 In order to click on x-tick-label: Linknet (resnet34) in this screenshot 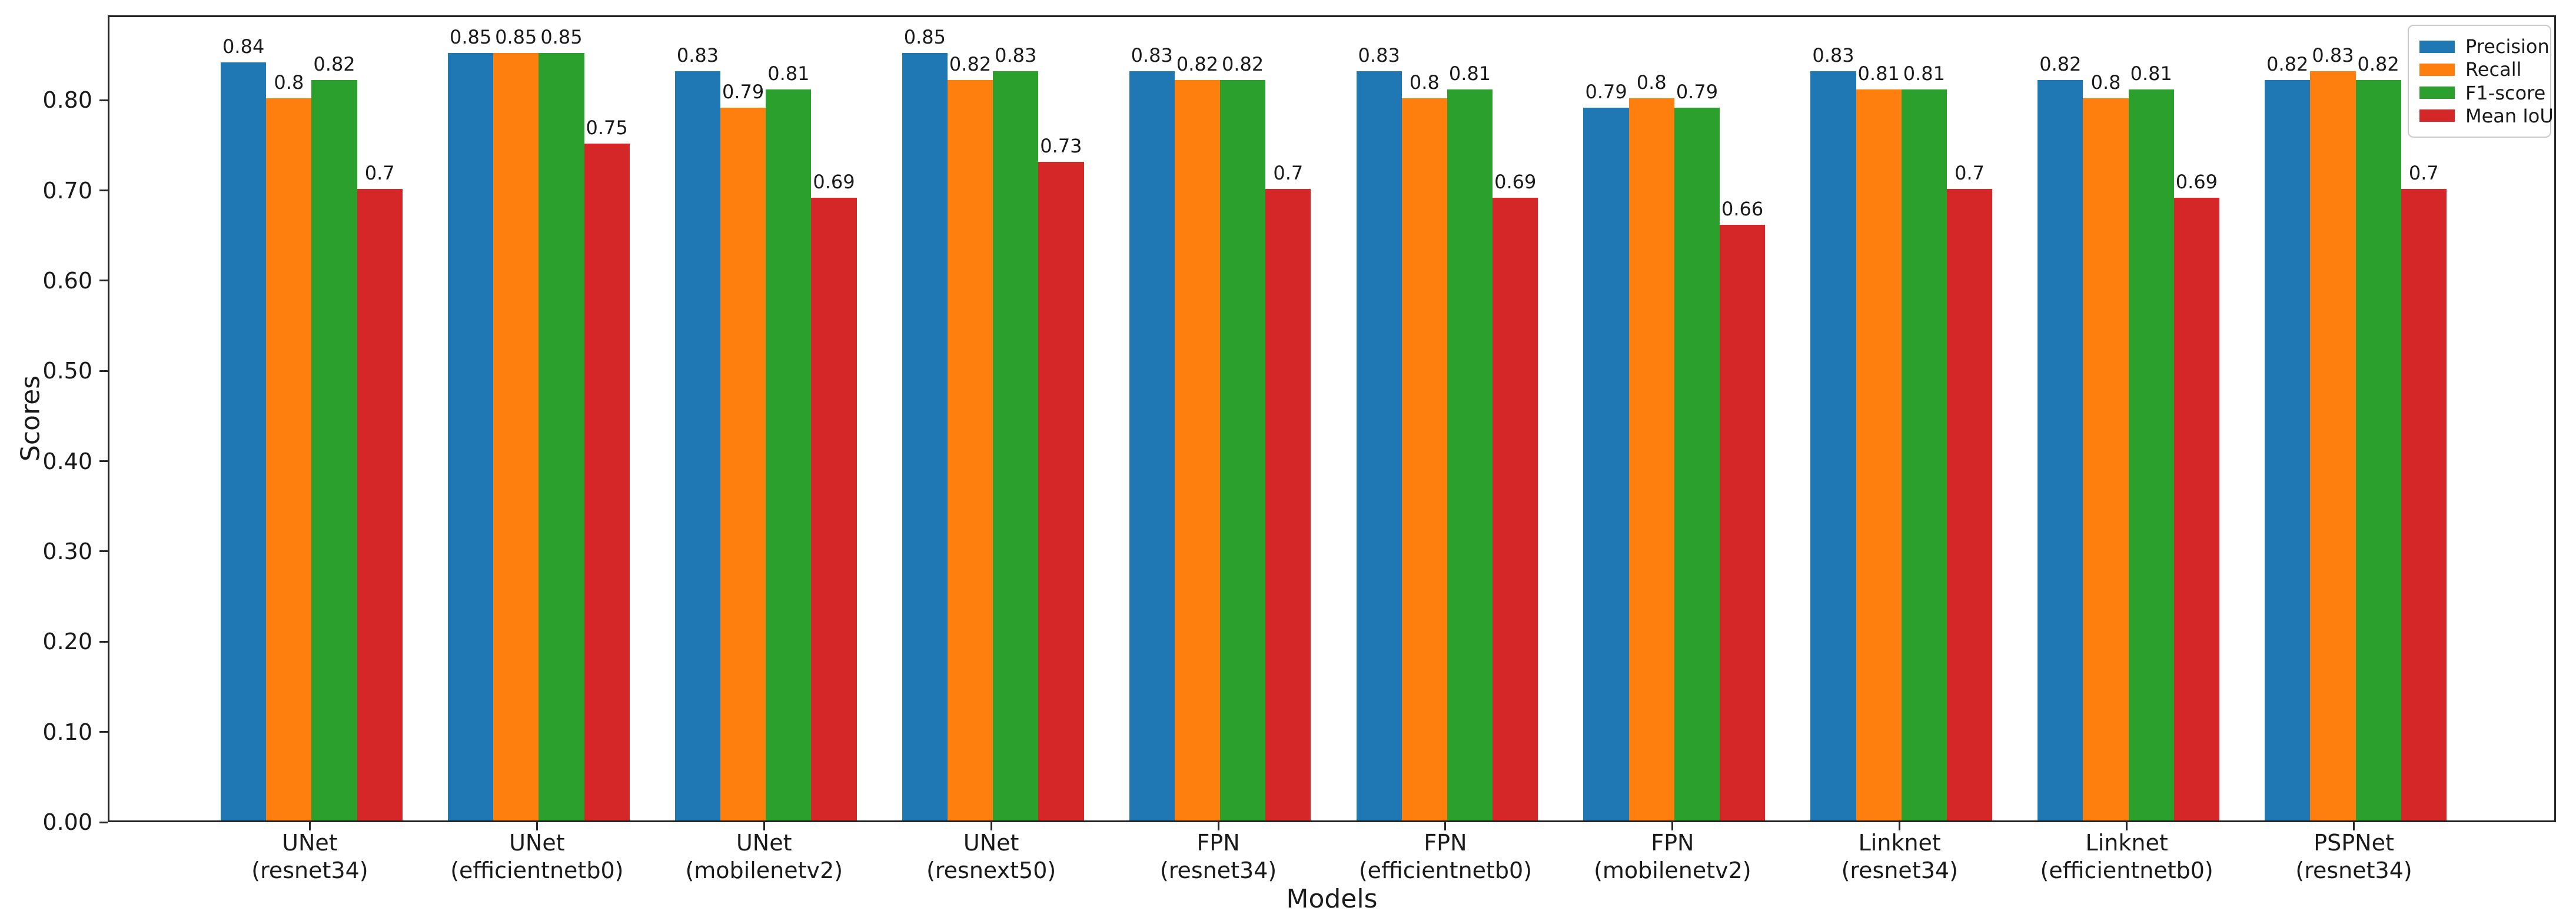, I will do `click(1899, 856)`.